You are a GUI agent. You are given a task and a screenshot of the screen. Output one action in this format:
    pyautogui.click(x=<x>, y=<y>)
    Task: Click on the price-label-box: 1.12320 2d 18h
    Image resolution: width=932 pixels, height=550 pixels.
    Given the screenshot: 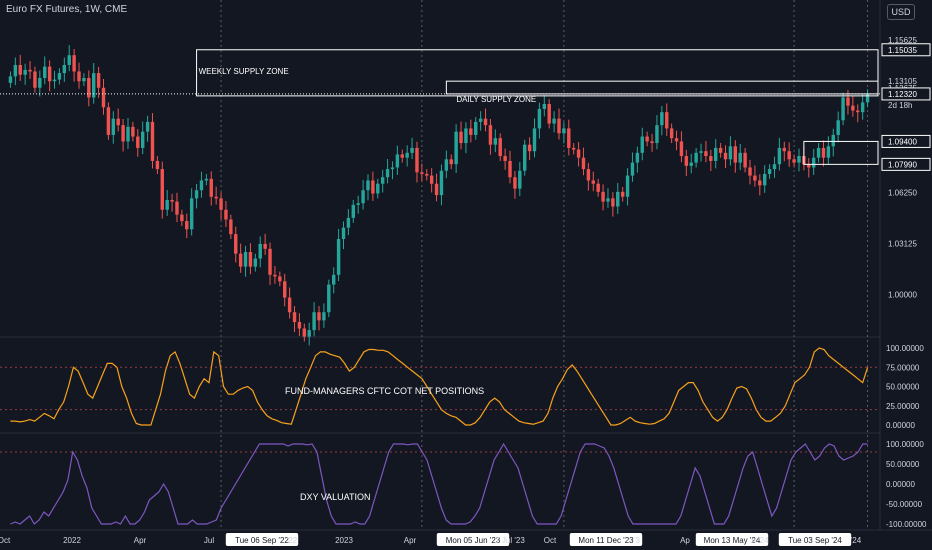 What is the action you would take?
    pyautogui.click(x=906, y=98)
    